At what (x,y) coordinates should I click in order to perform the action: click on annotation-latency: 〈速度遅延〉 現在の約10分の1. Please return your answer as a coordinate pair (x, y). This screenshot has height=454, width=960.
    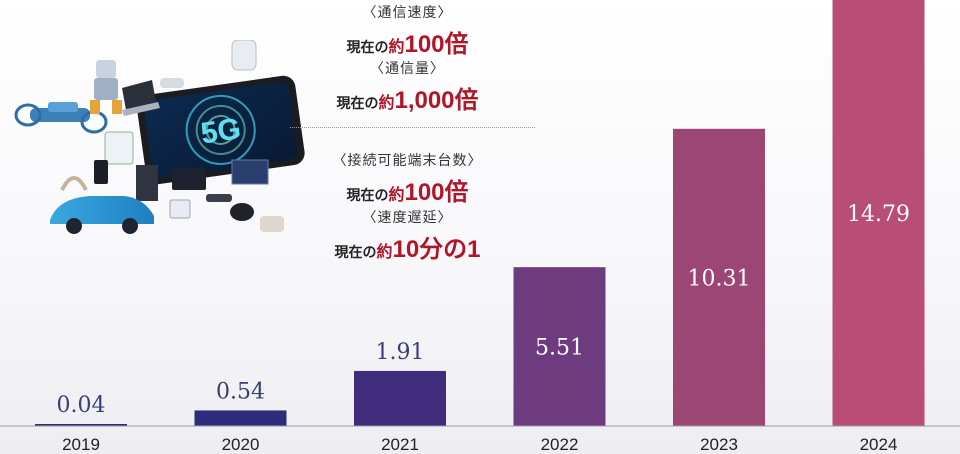
    Looking at the image, I should click on (407, 235).